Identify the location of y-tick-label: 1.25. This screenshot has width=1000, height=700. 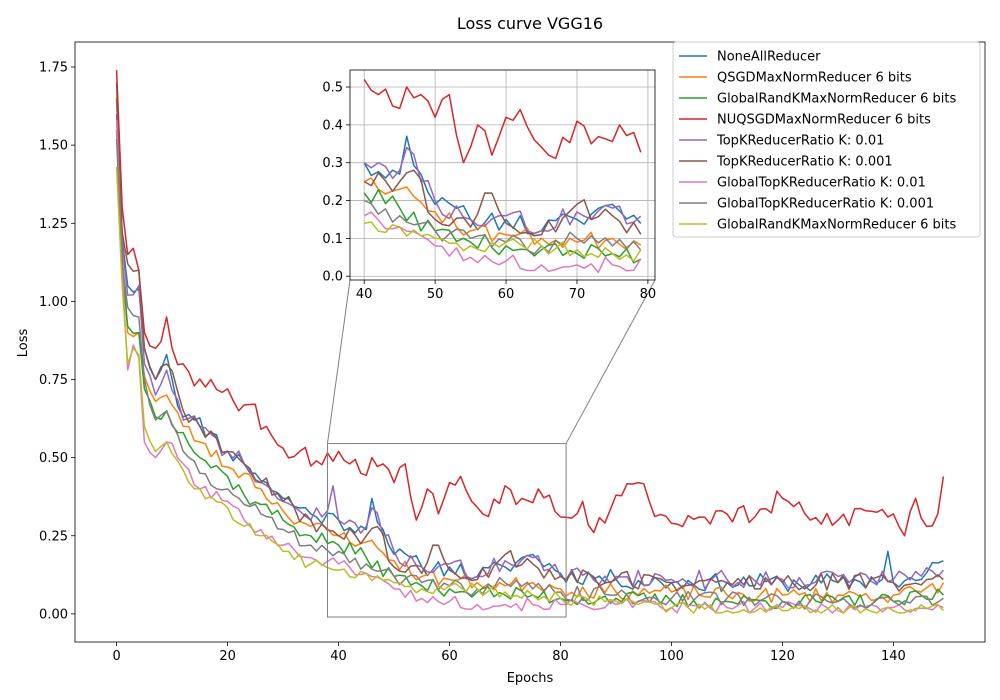
(53, 224).